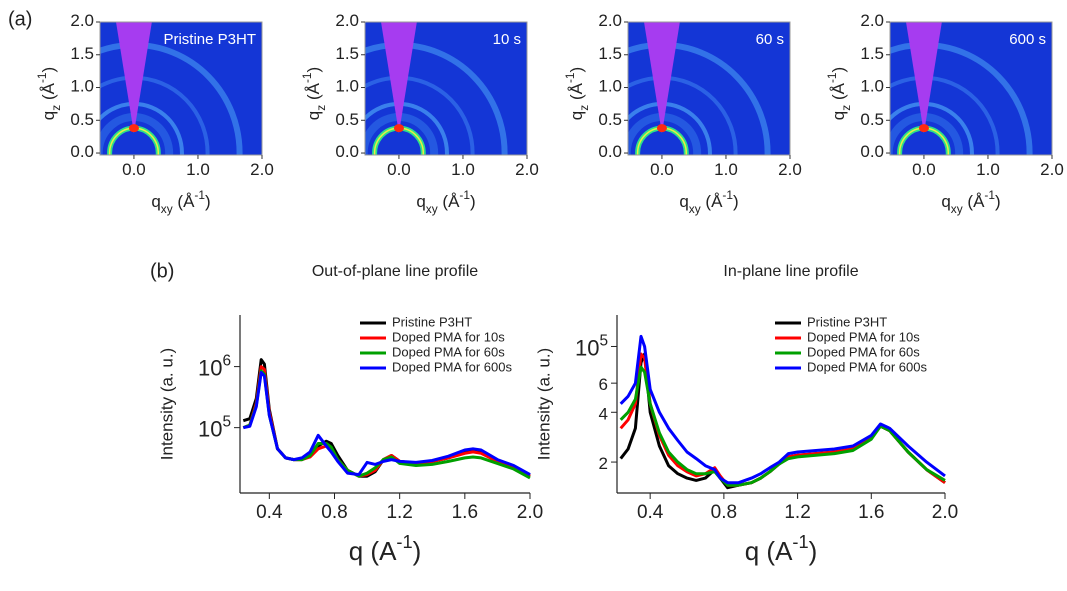  I want to click on series-line, so click(782, 409).